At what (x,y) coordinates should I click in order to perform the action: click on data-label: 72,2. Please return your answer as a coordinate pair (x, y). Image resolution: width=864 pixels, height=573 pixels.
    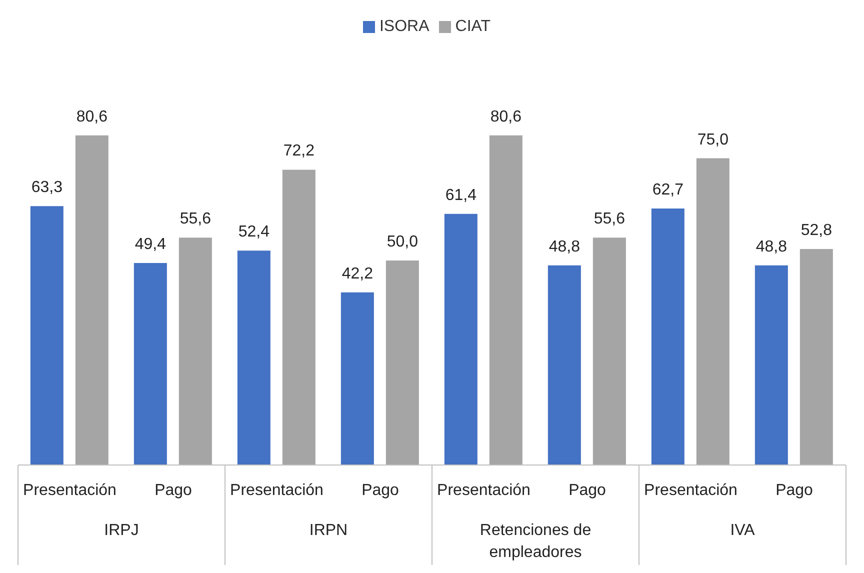
    Looking at the image, I should click on (299, 151).